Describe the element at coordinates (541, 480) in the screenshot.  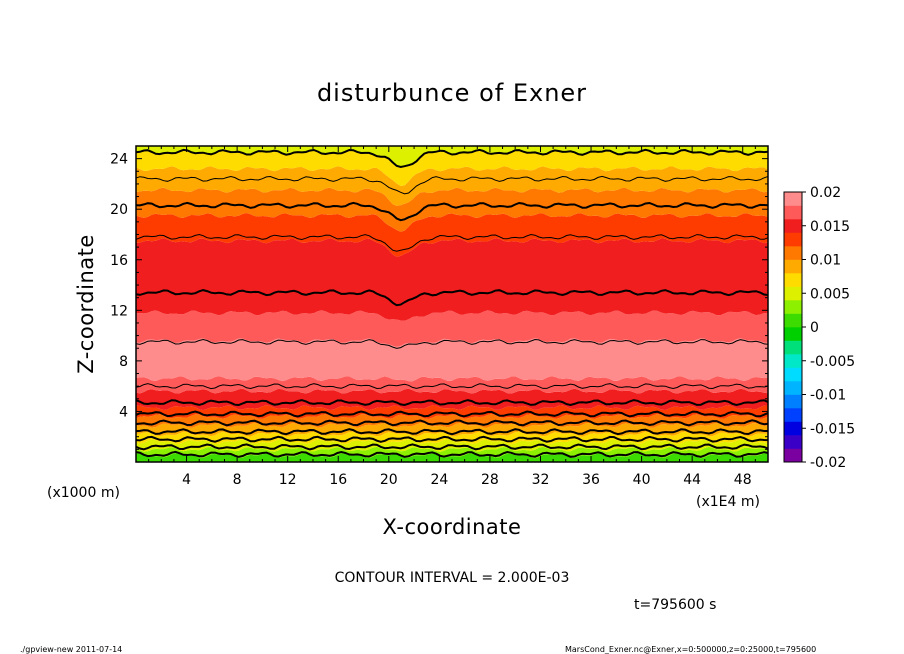
I see `x-tick-label: 32` at that location.